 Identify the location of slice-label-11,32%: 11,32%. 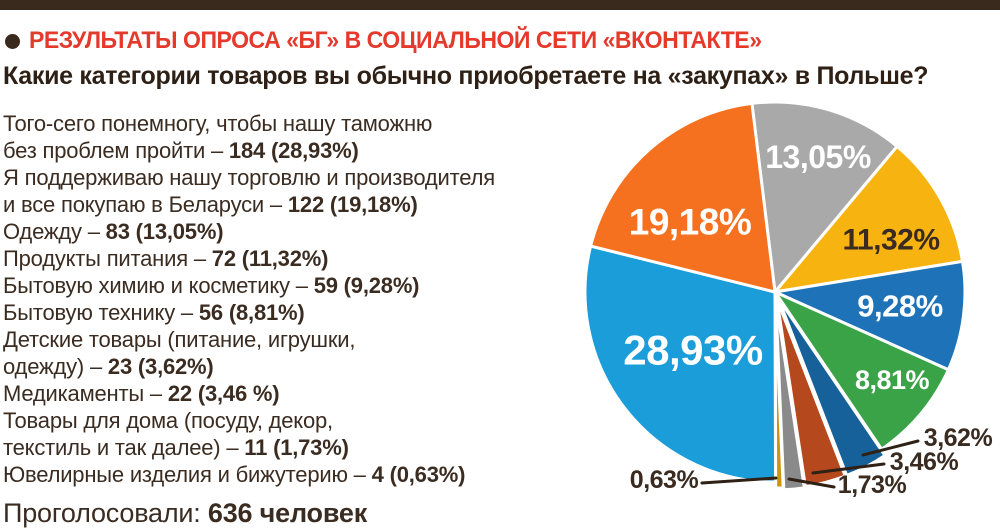
(890, 240).